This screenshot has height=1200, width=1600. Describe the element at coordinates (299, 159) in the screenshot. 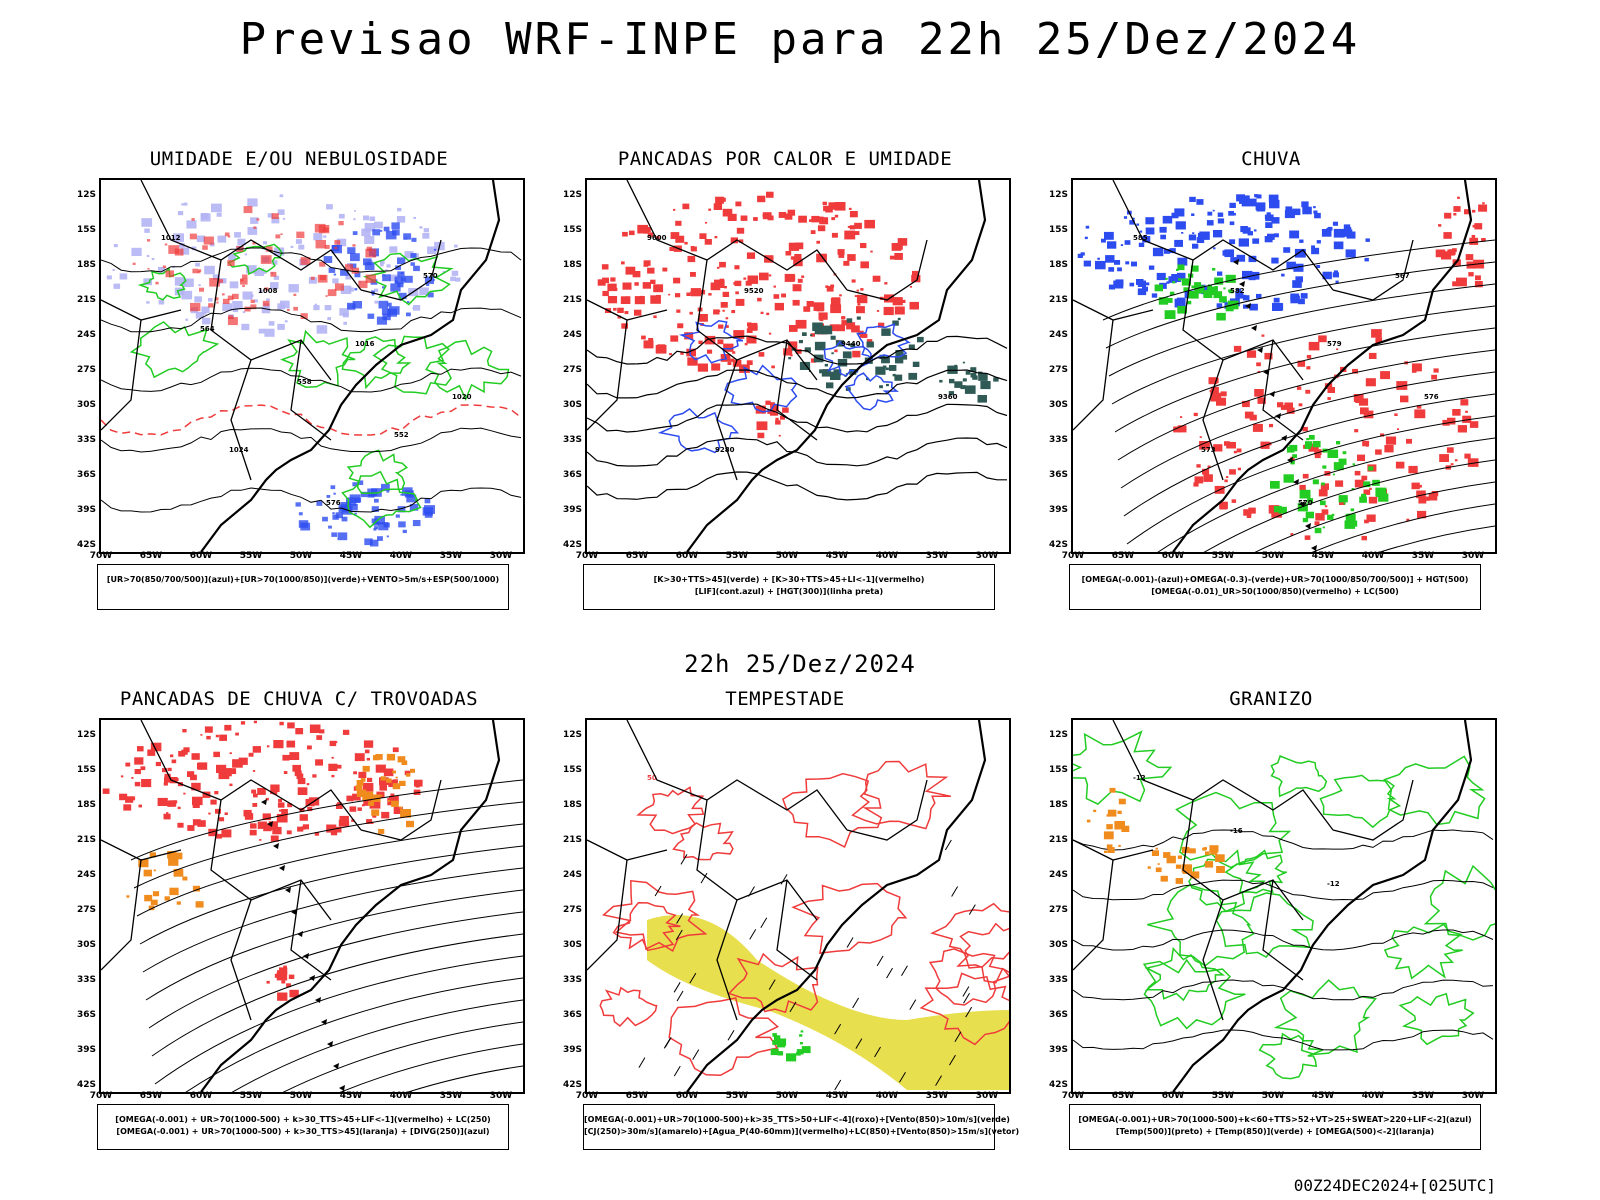

I see `panel-title: UMIDADE E/OU NEBULOSIDADE` at that location.